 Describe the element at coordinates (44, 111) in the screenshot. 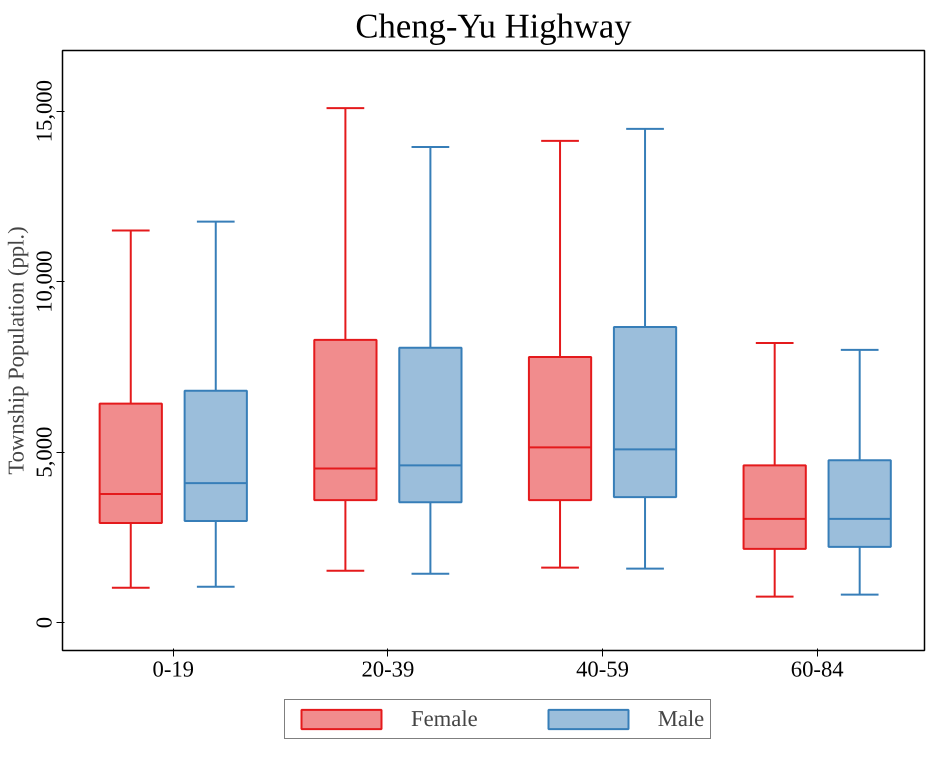

I see `y-tick-label: 15,000` at that location.